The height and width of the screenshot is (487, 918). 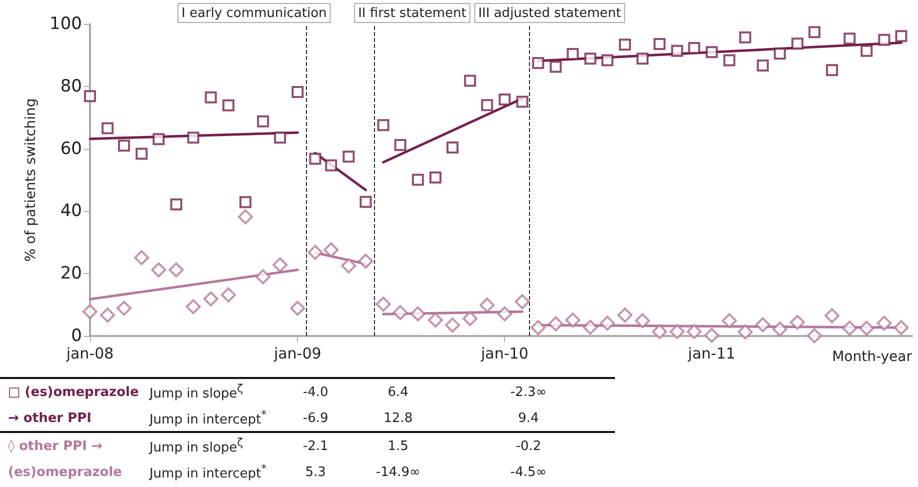 What do you see at coordinates (315, 391) in the screenshot?
I see `text: -4.0` at bounding box center [315, 391].